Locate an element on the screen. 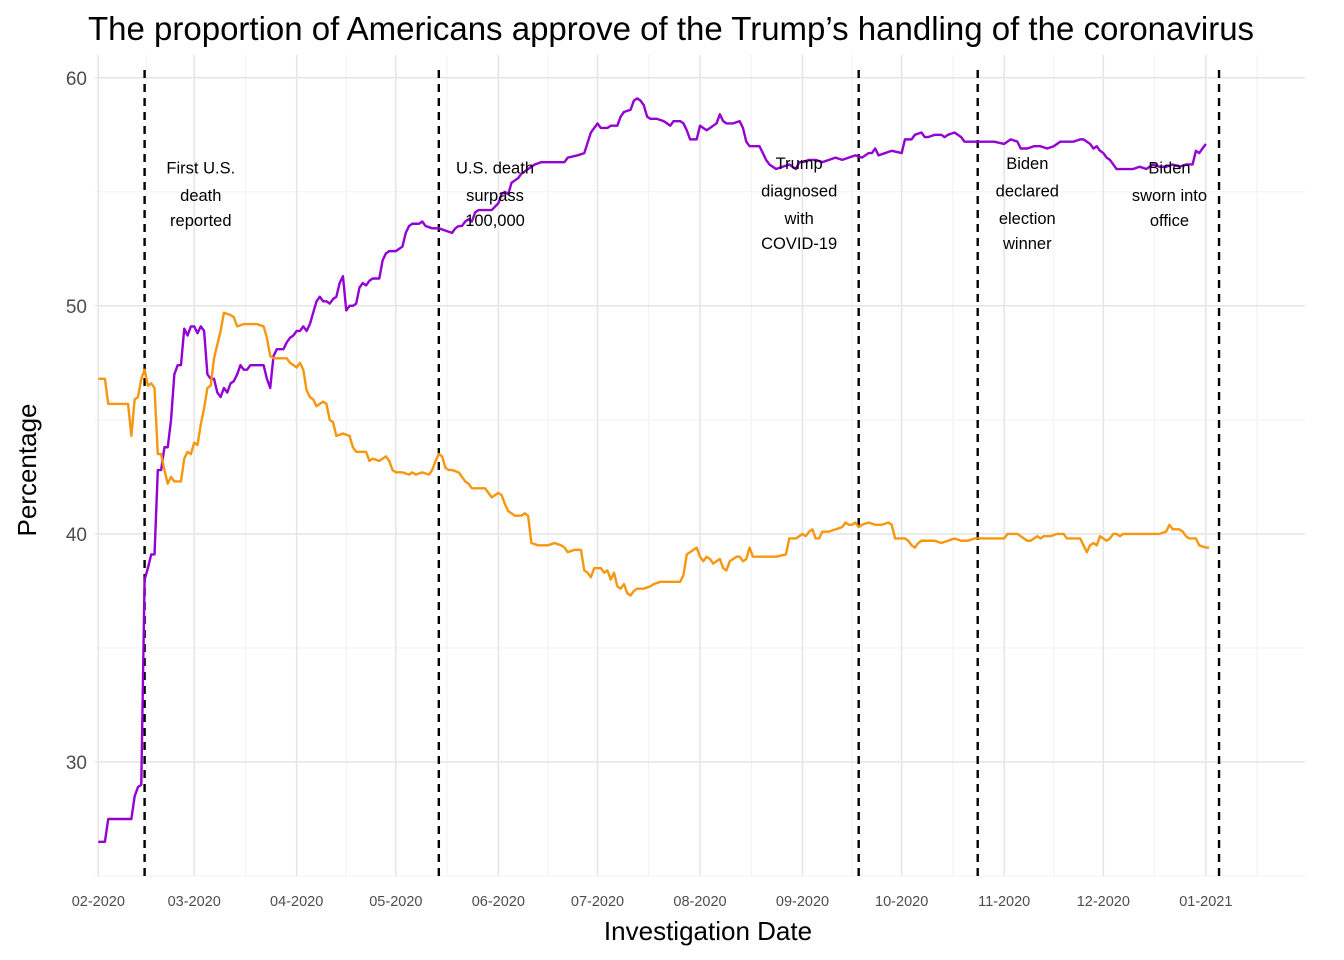 This screenshot has width=1344, height=960. x-tick-label: 02-2020 is located at coordinates (98, 902).